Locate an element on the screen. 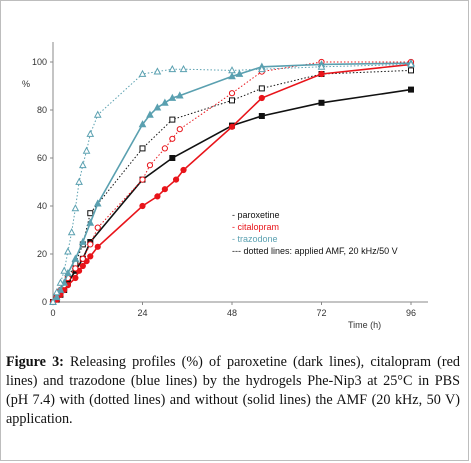 This screenshot has height=463, width=471. y-tick-label: 20 is located at coordinates (42, 254).